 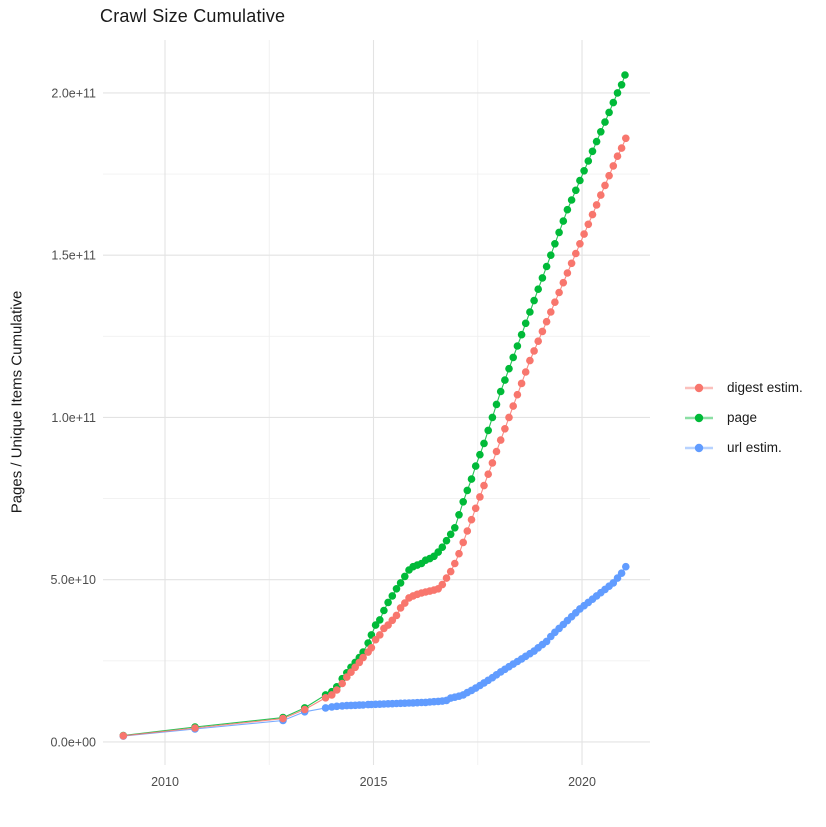 I want to click on legend-label: page, so click(x=742, y=417).